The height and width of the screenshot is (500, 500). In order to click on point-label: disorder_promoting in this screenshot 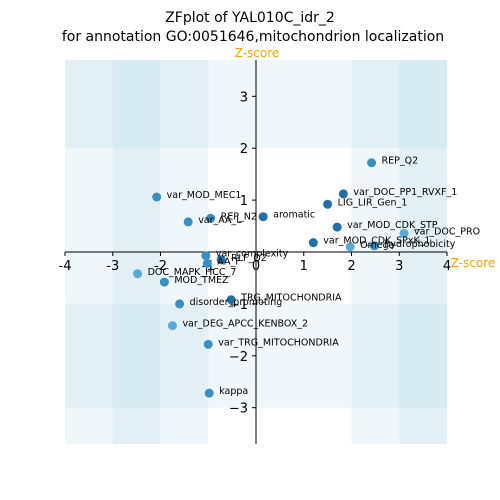, I will do `click(236, 302)`.